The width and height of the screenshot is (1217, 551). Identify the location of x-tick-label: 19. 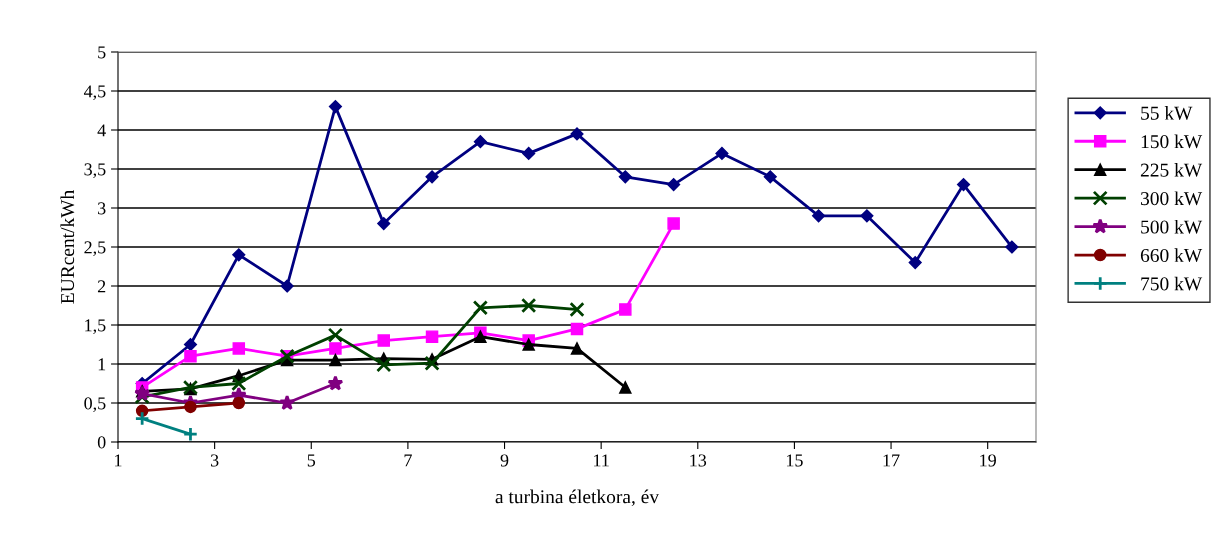
(988, 460).